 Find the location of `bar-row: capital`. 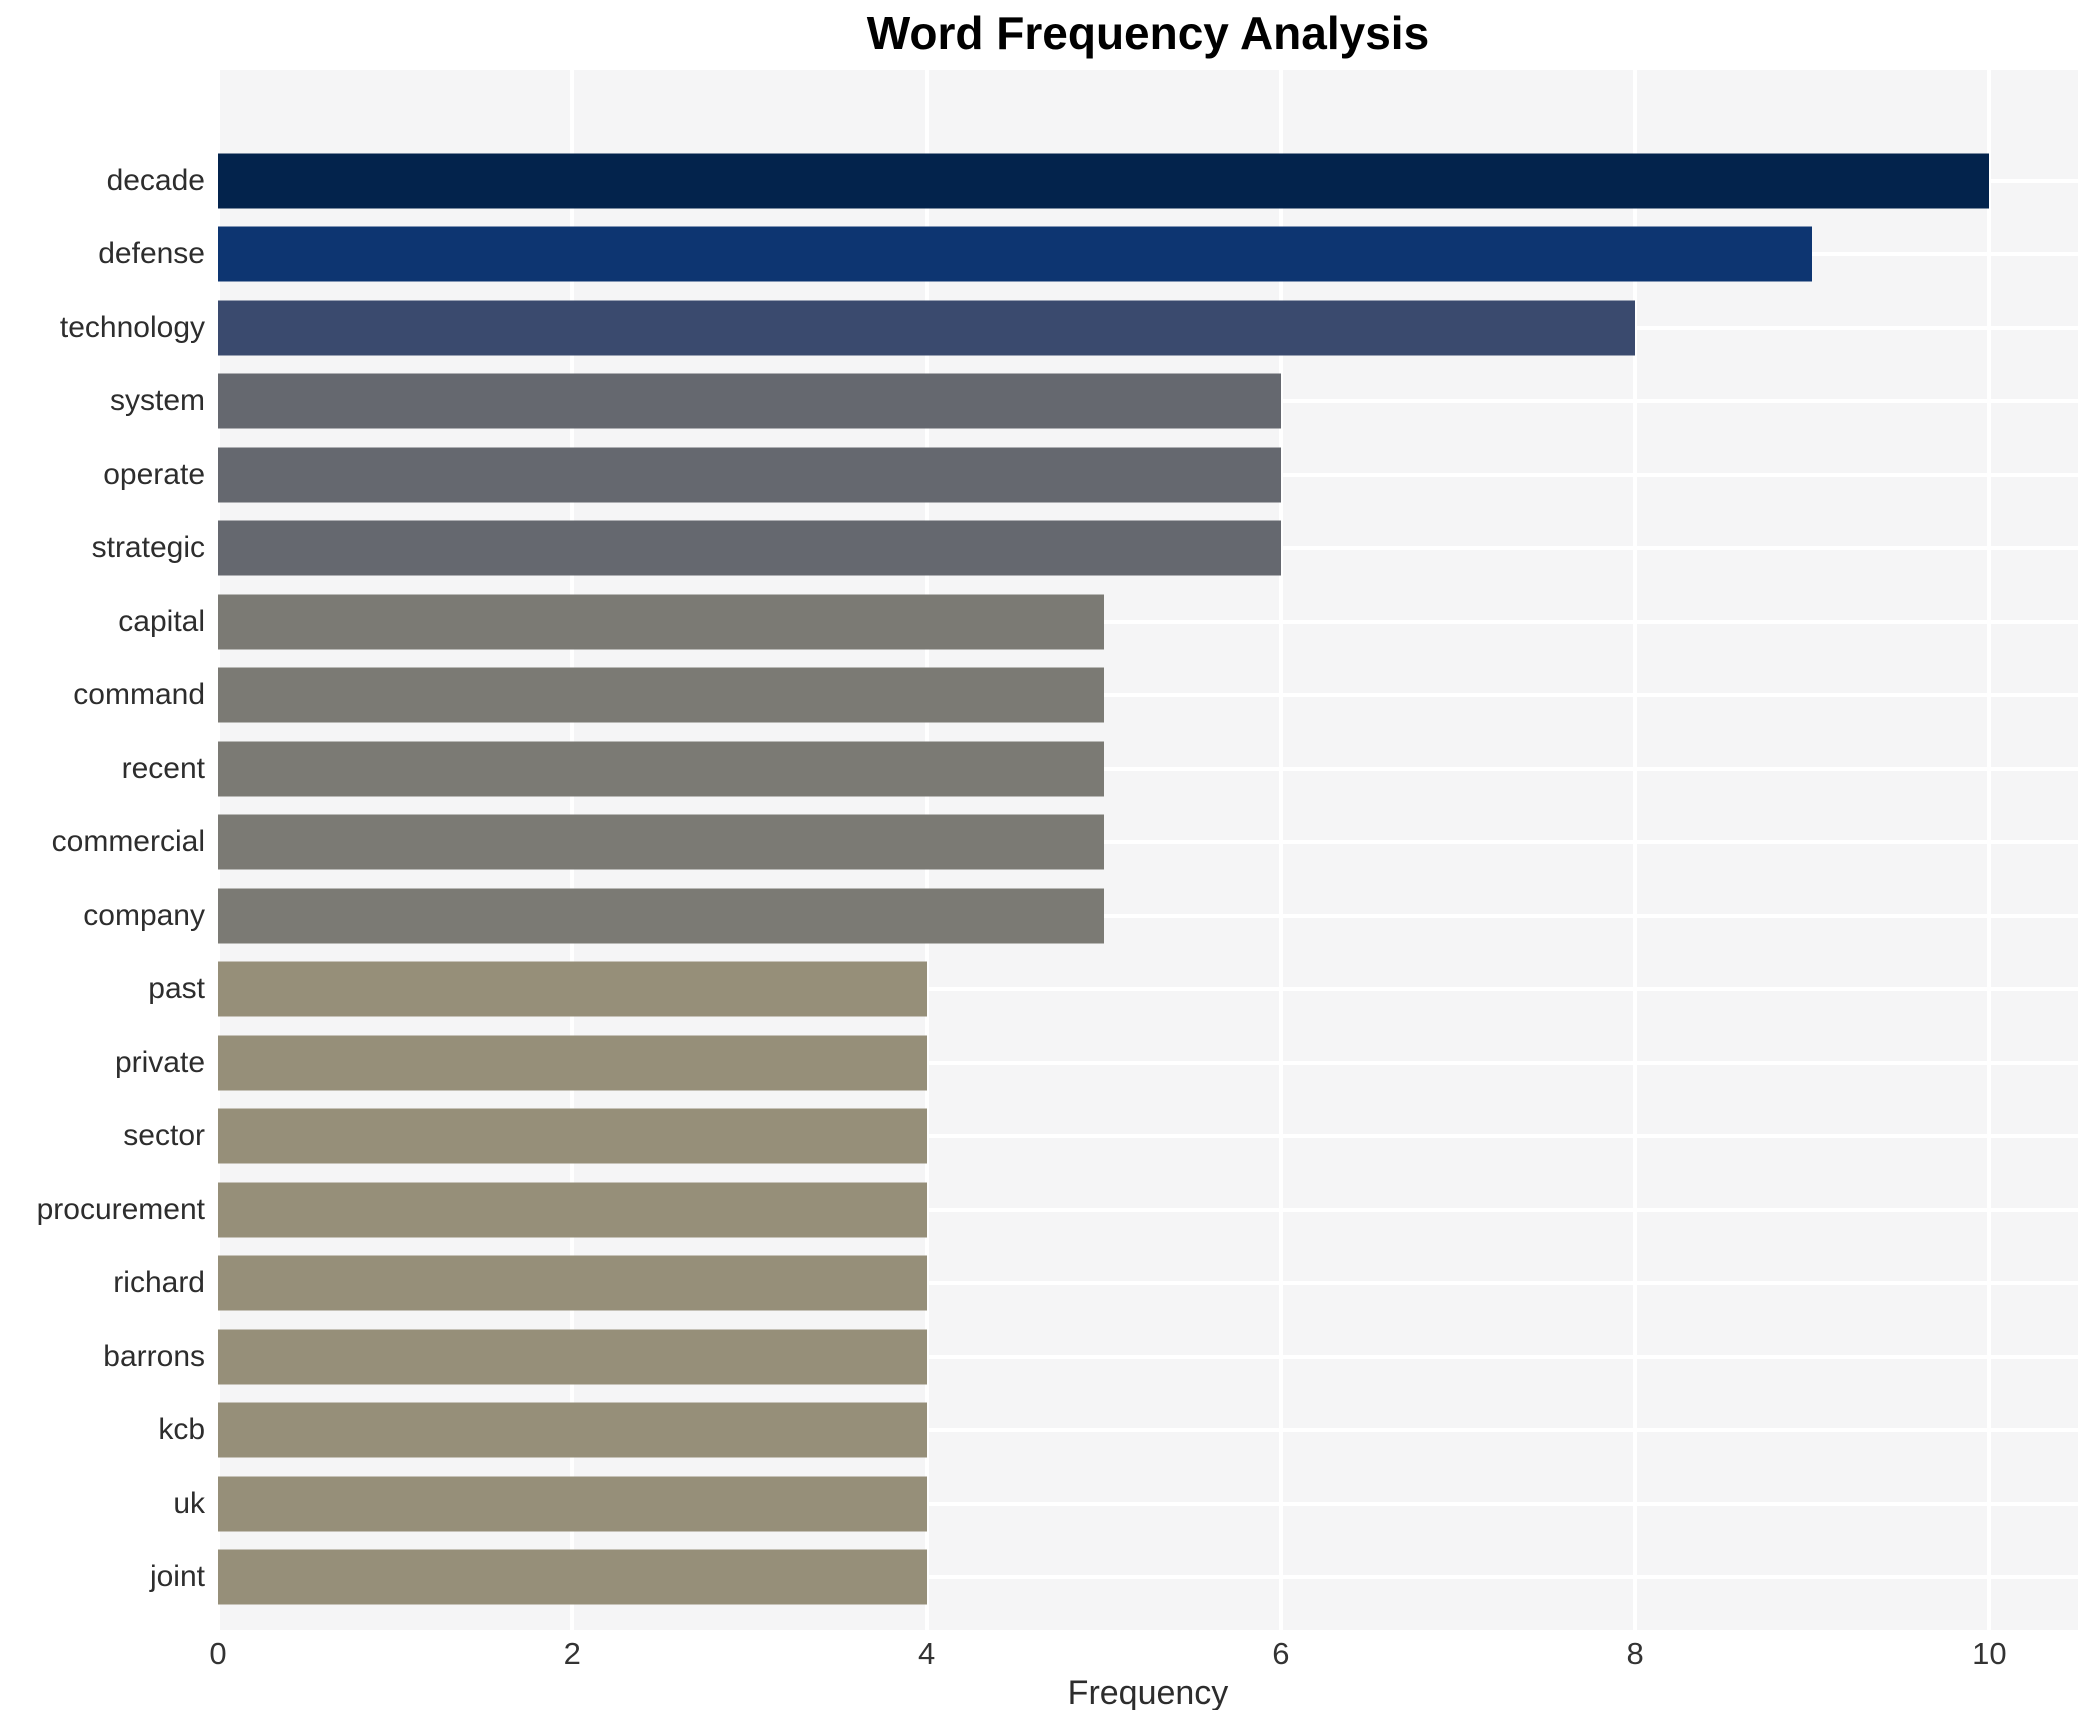

bar-row: capital is located at coordinates (1098, 622).